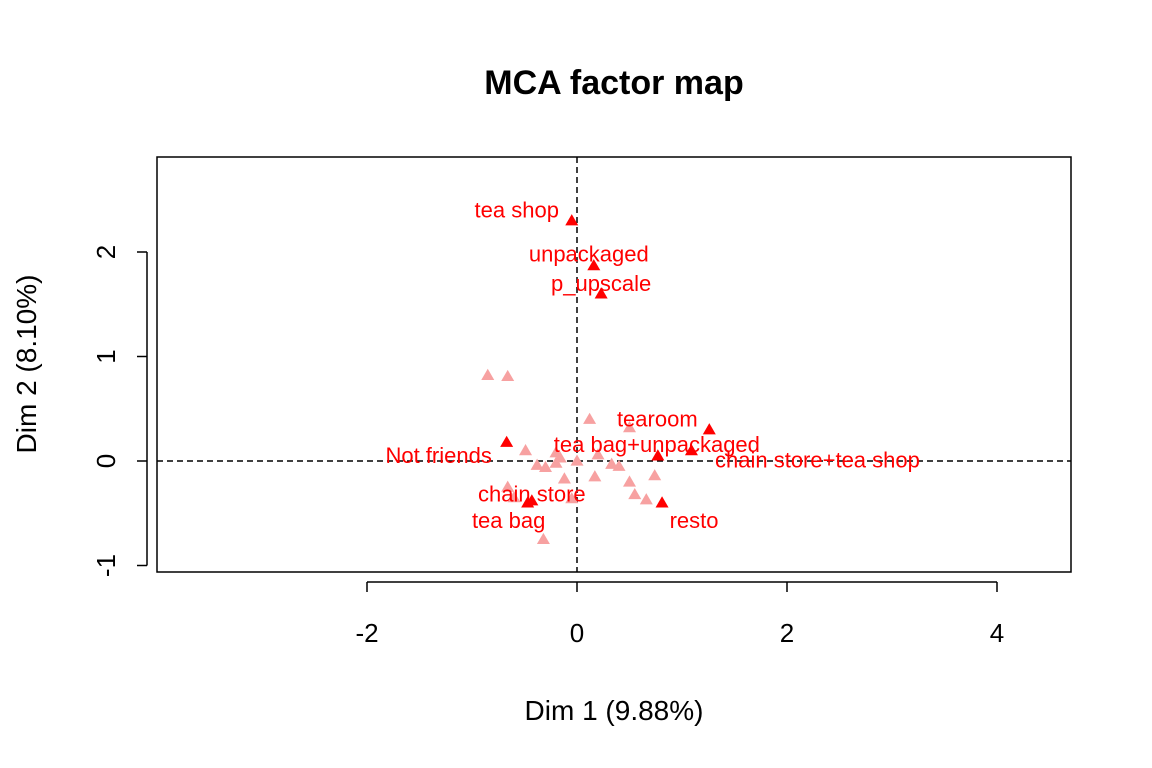  I want to click on y-tick-label: 0, so click(106, 461).